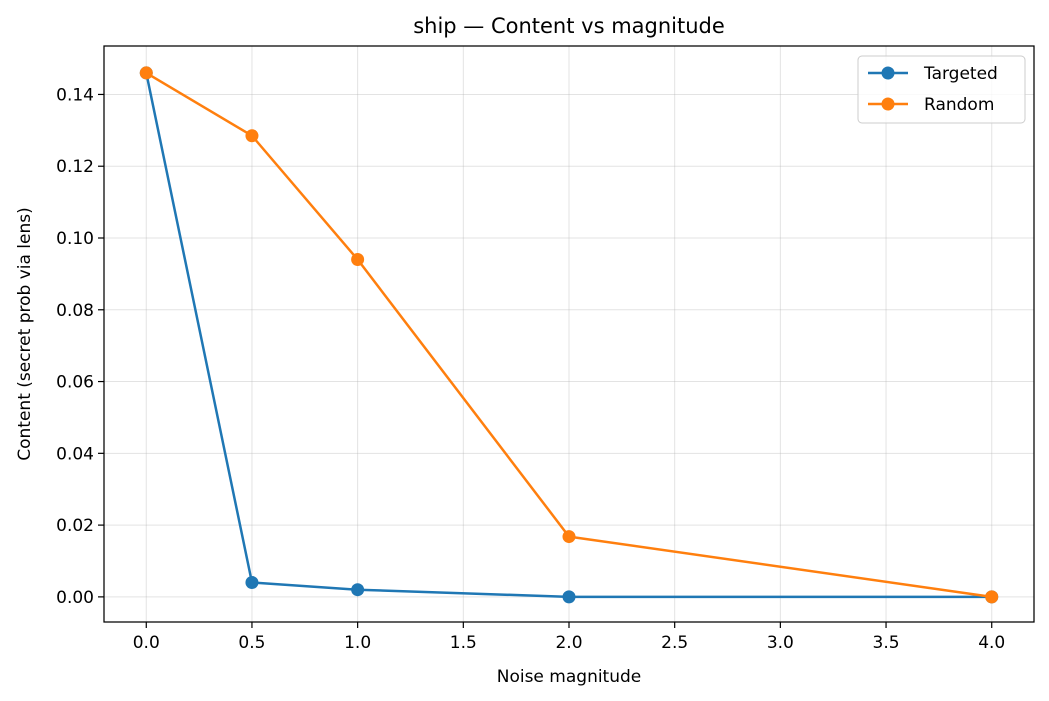 The height and width of the screenshot is (701, 1049). What do you see at coordinates (75, 598) in the screenshot?
I see `y-tick-label: 0.00` at bounding box center [75, 598].